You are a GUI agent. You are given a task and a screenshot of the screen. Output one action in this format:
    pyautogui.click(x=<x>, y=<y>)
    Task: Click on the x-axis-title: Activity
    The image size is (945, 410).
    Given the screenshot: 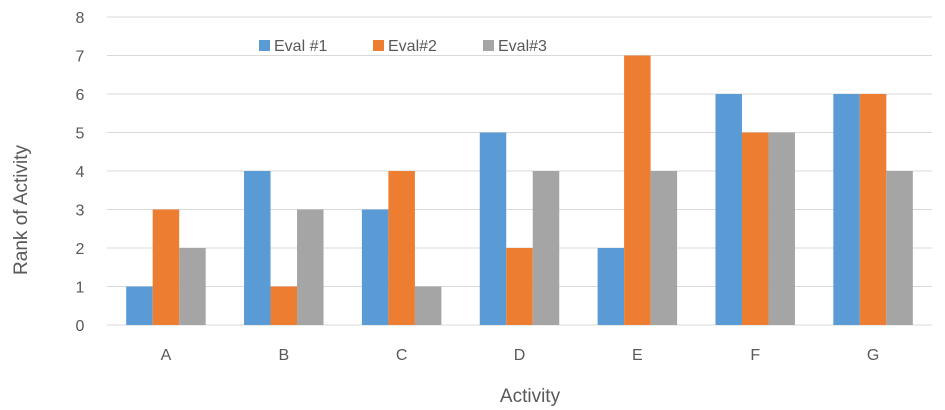 What is the action you would take?
    pyautogui.click(x=530, y=396)
    